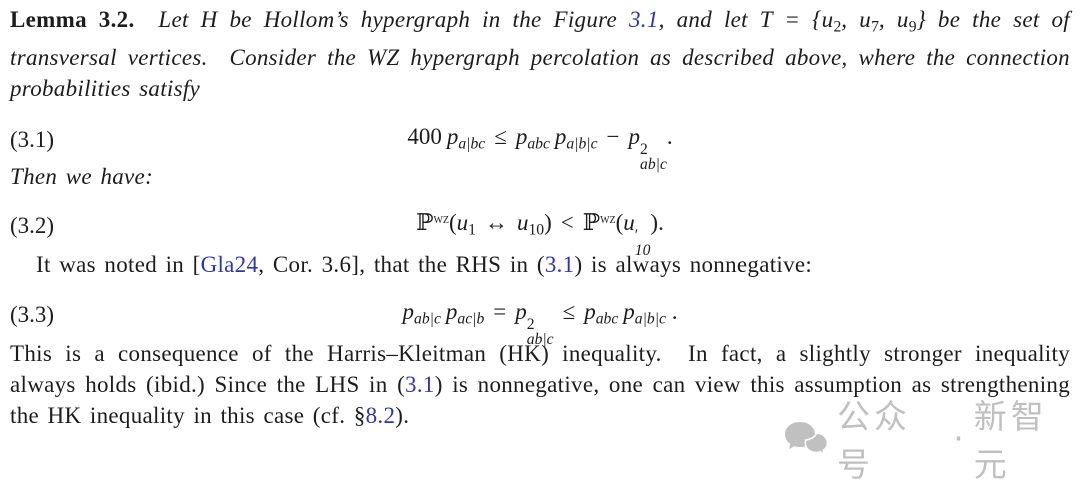 This screenshot has height=486, width=1080. Describe the element at coordinates (401, 265) in the screenshot. I see `text-segment: , Cor. 3.6], that the RHS in (` at that location.